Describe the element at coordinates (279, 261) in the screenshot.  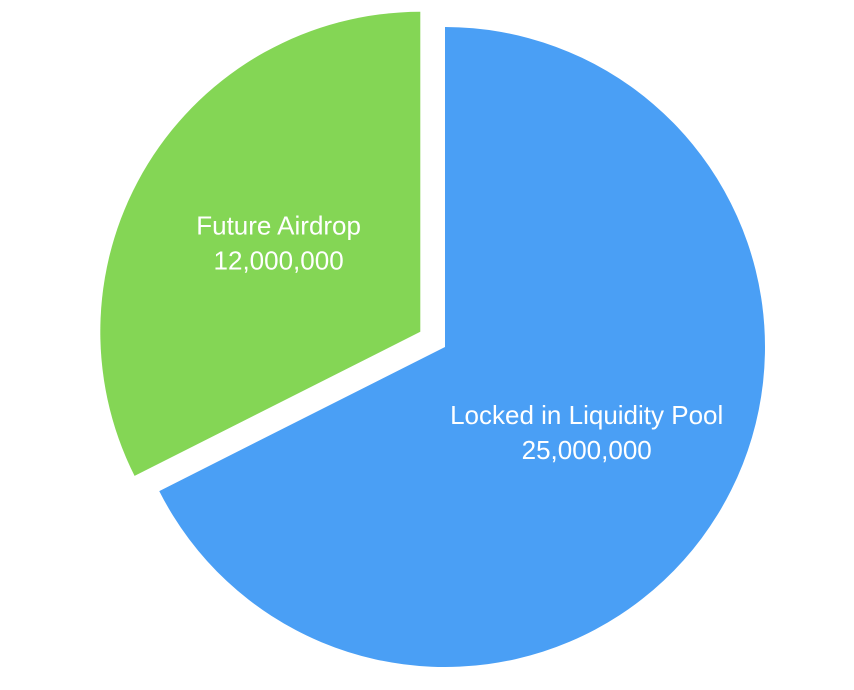
I see `slice-value-label: 12,000,000` at that location.